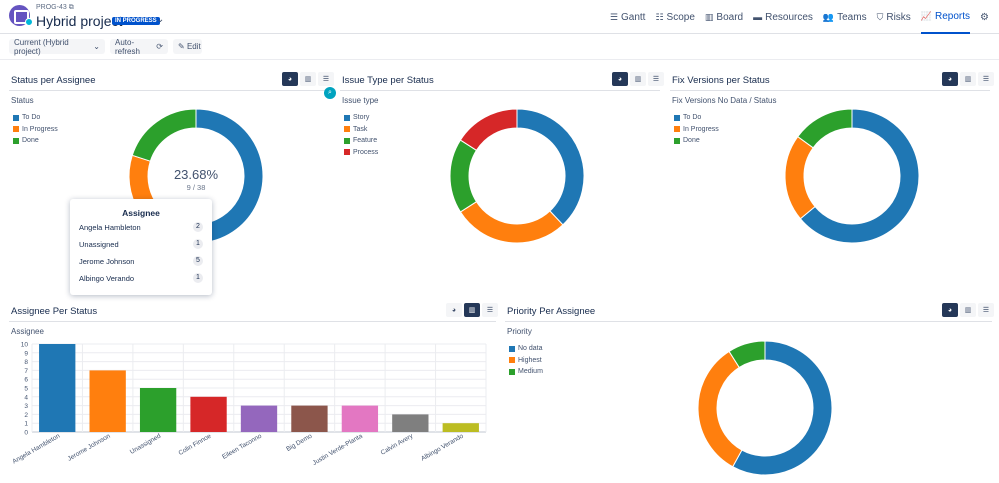  I want to click on gear-icon: ⚙, so click(984, 17).